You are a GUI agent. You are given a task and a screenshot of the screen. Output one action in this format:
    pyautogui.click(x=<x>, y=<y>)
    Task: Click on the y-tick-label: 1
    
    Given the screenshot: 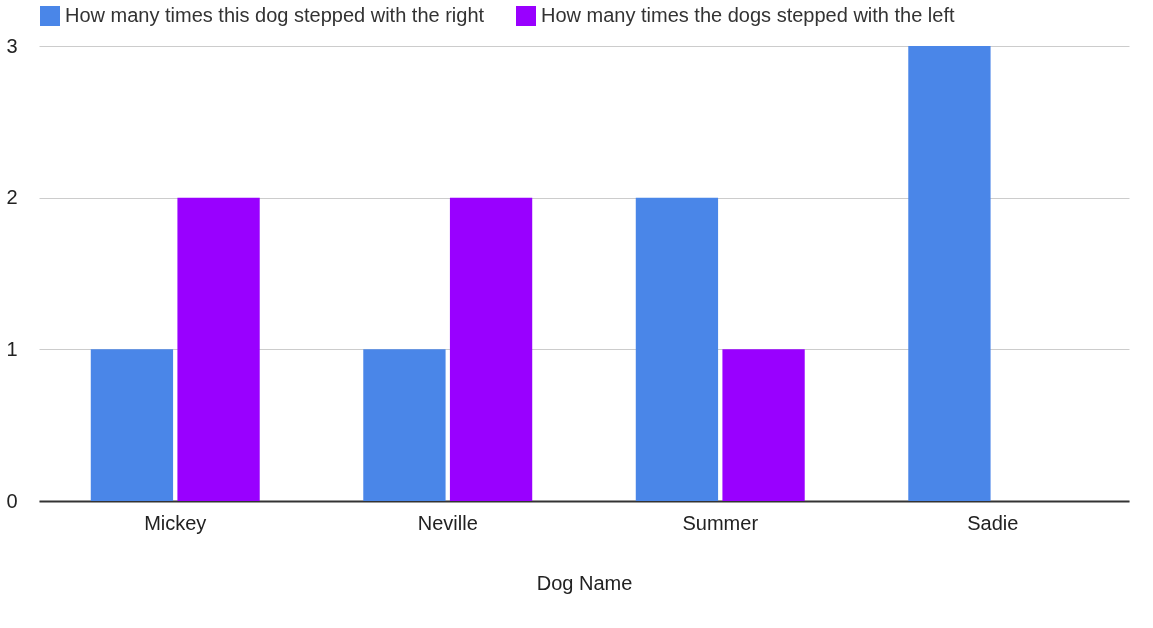 What is the action you would take?
    pyautogui.click(x=12, y=348)
    